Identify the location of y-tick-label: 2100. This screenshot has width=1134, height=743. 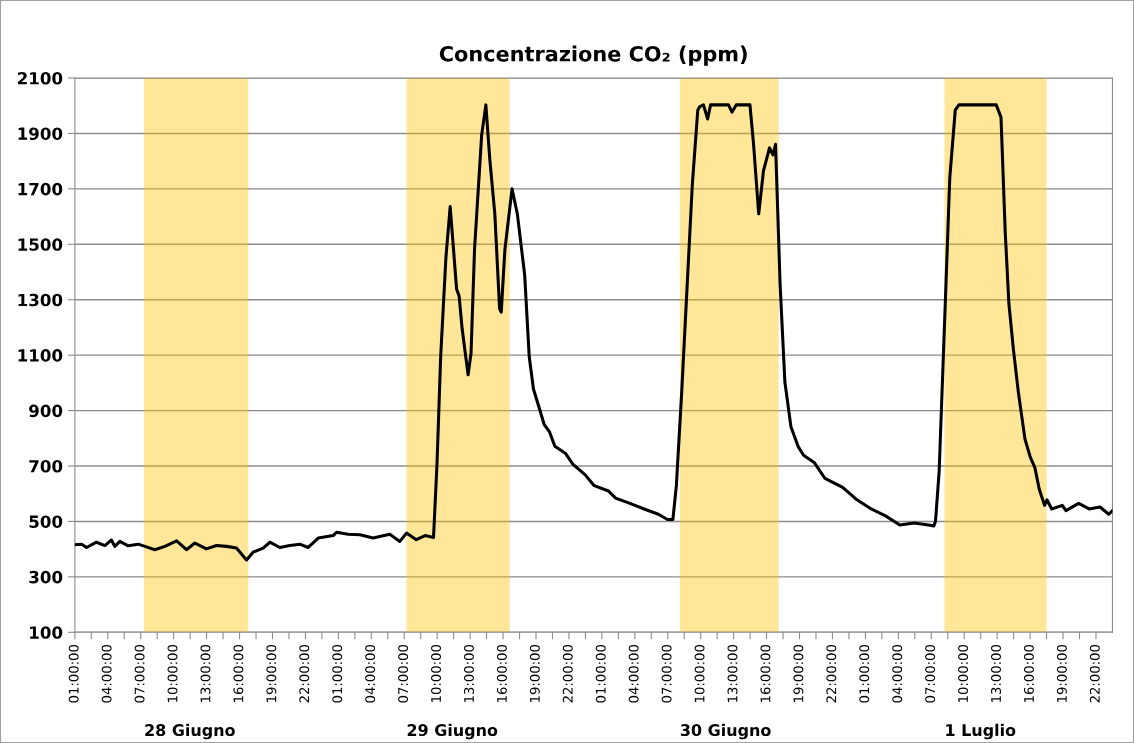
(40, 78).